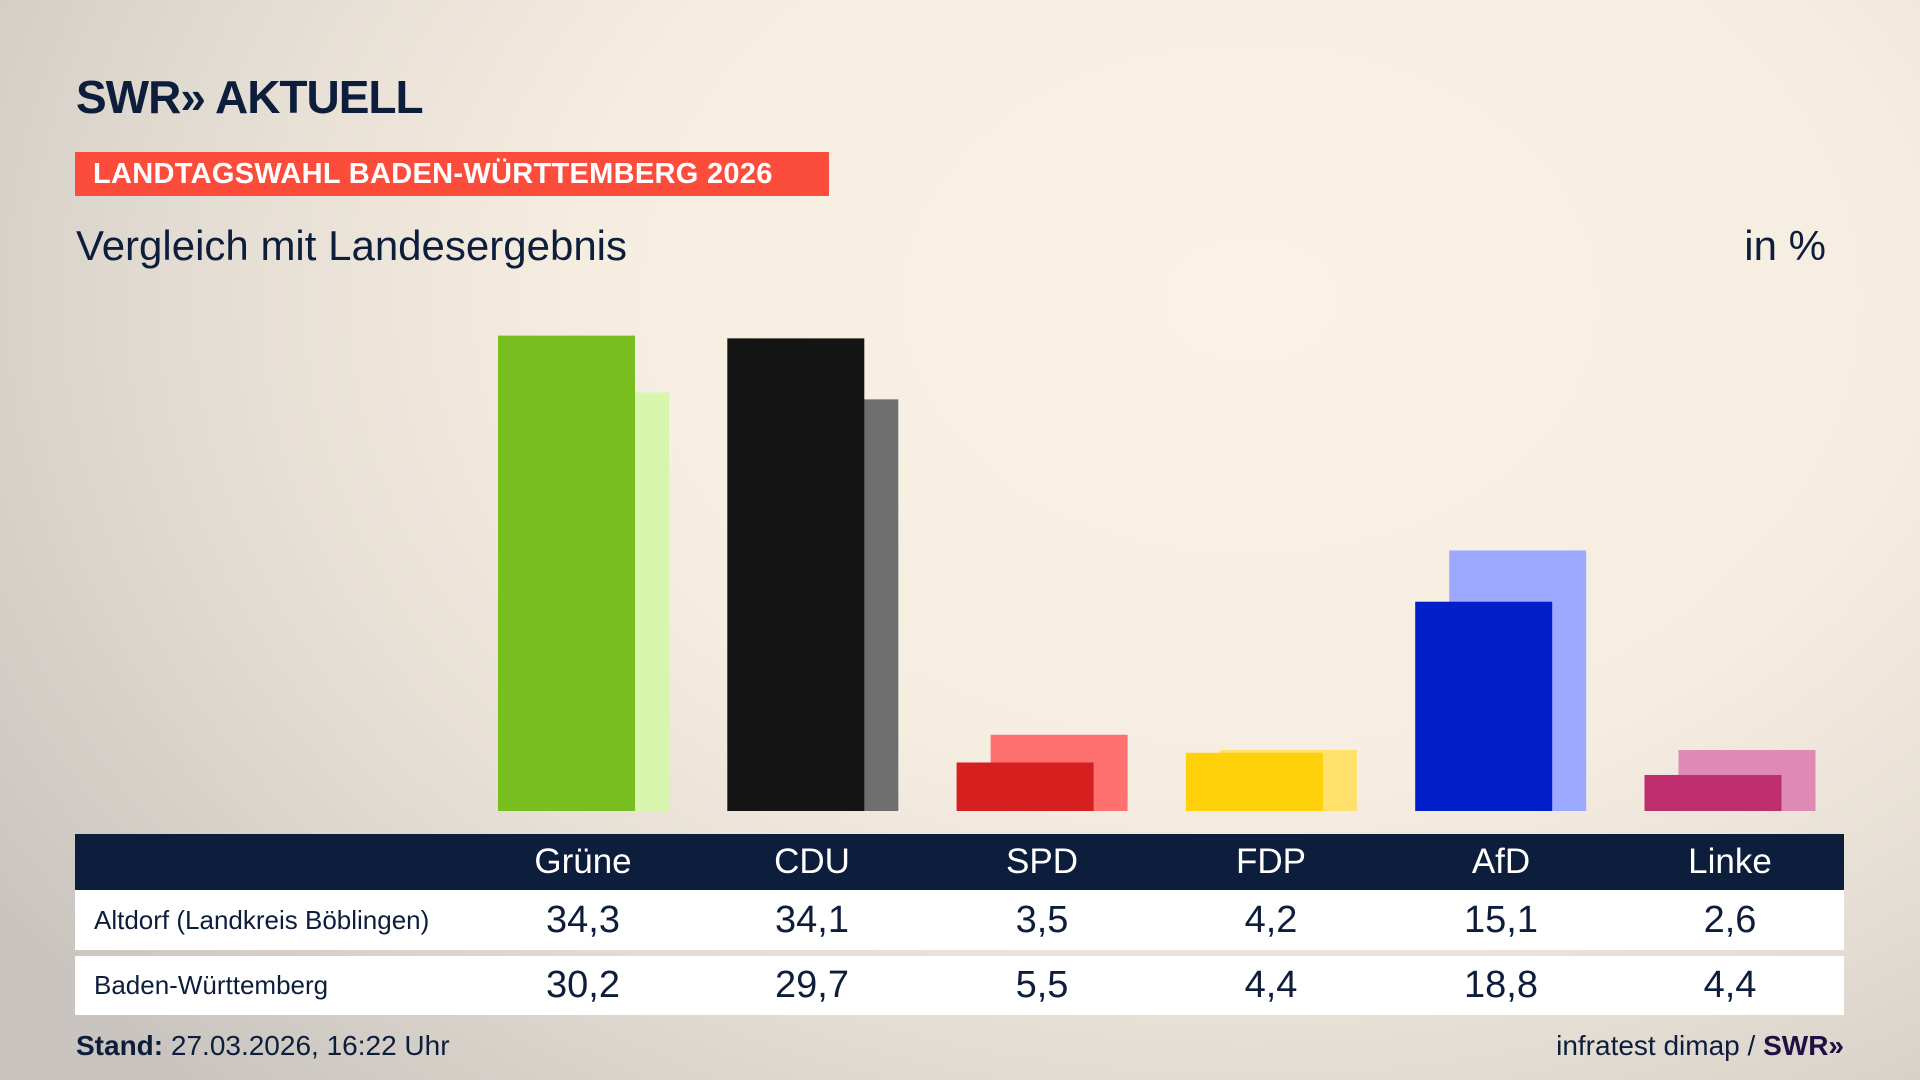  I want to click on value-linke: 2,6, so click(1730, 919).